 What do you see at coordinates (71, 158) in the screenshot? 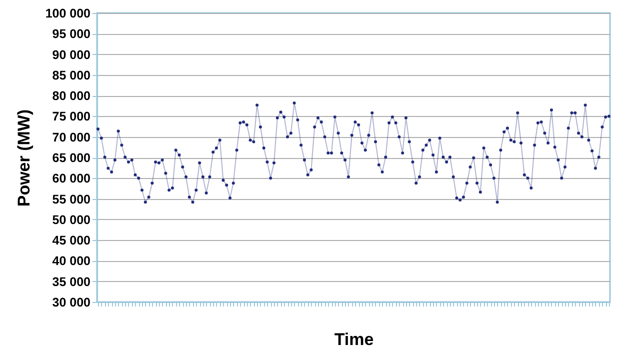
I see `y-tick-label: 65 000` at bounding box center [71, 158].